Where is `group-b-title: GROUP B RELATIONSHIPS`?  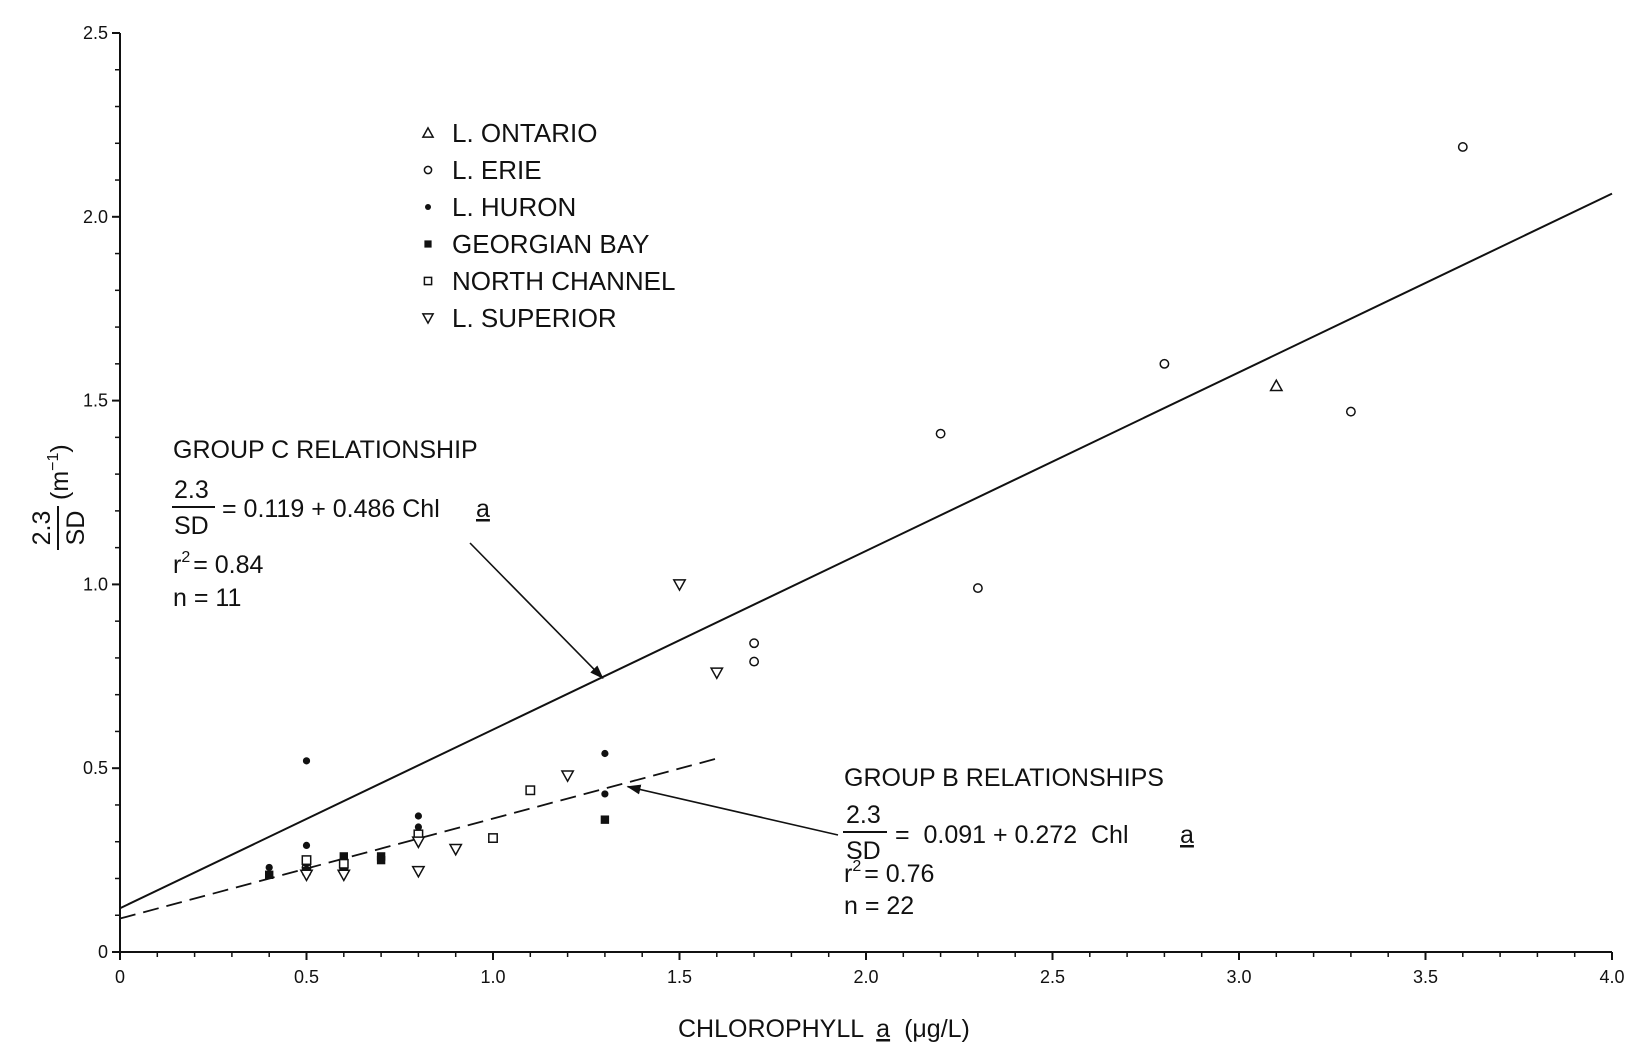 group-b-title: GROUP B RELATIONSHIPS is located at coordinates (1004, 778).